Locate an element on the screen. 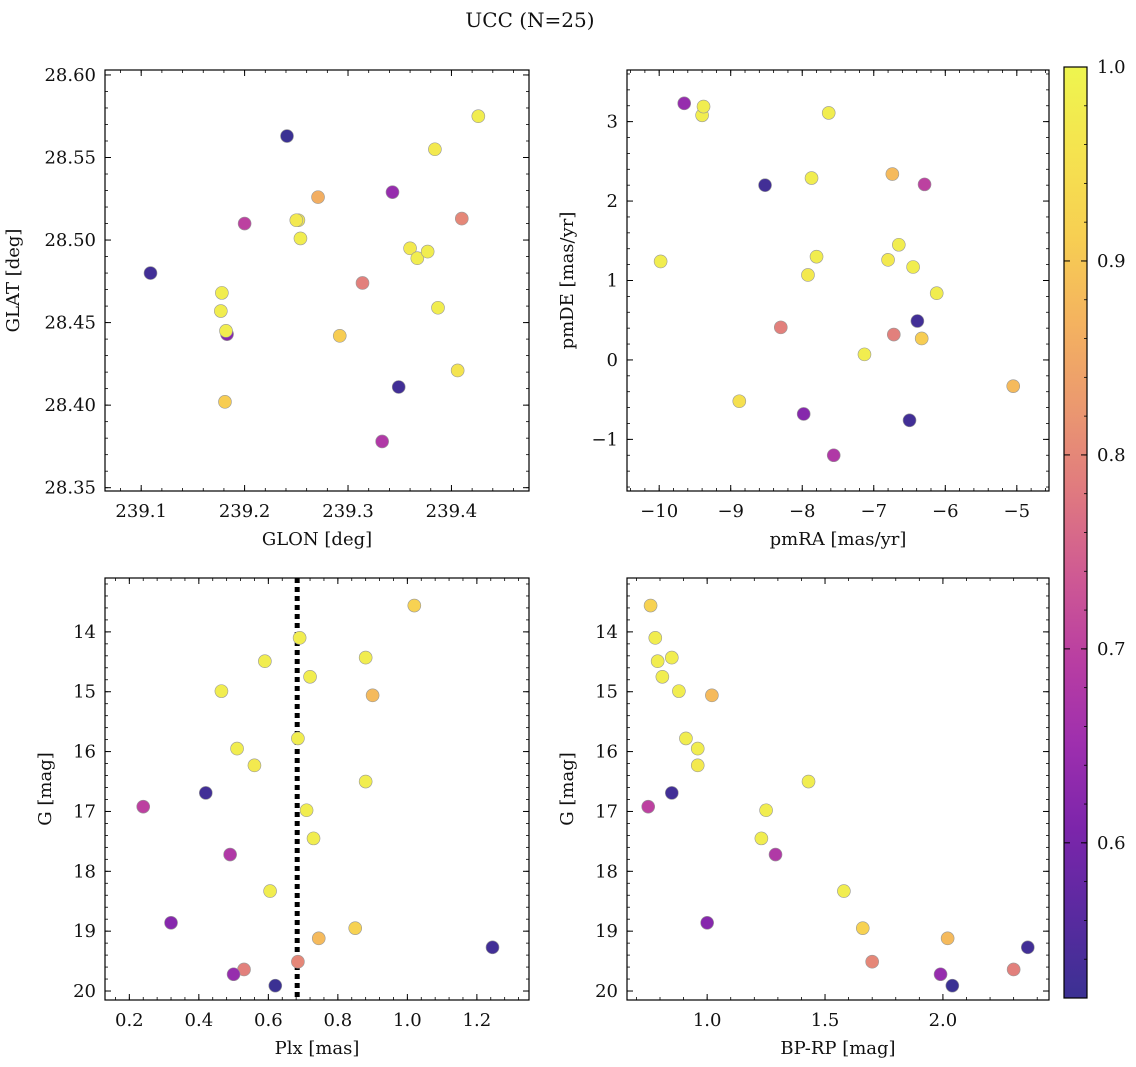 The width and height of the screenshot is (1136, 1067). y-axis-label: G [mag] is located at coordinates (567, 788).